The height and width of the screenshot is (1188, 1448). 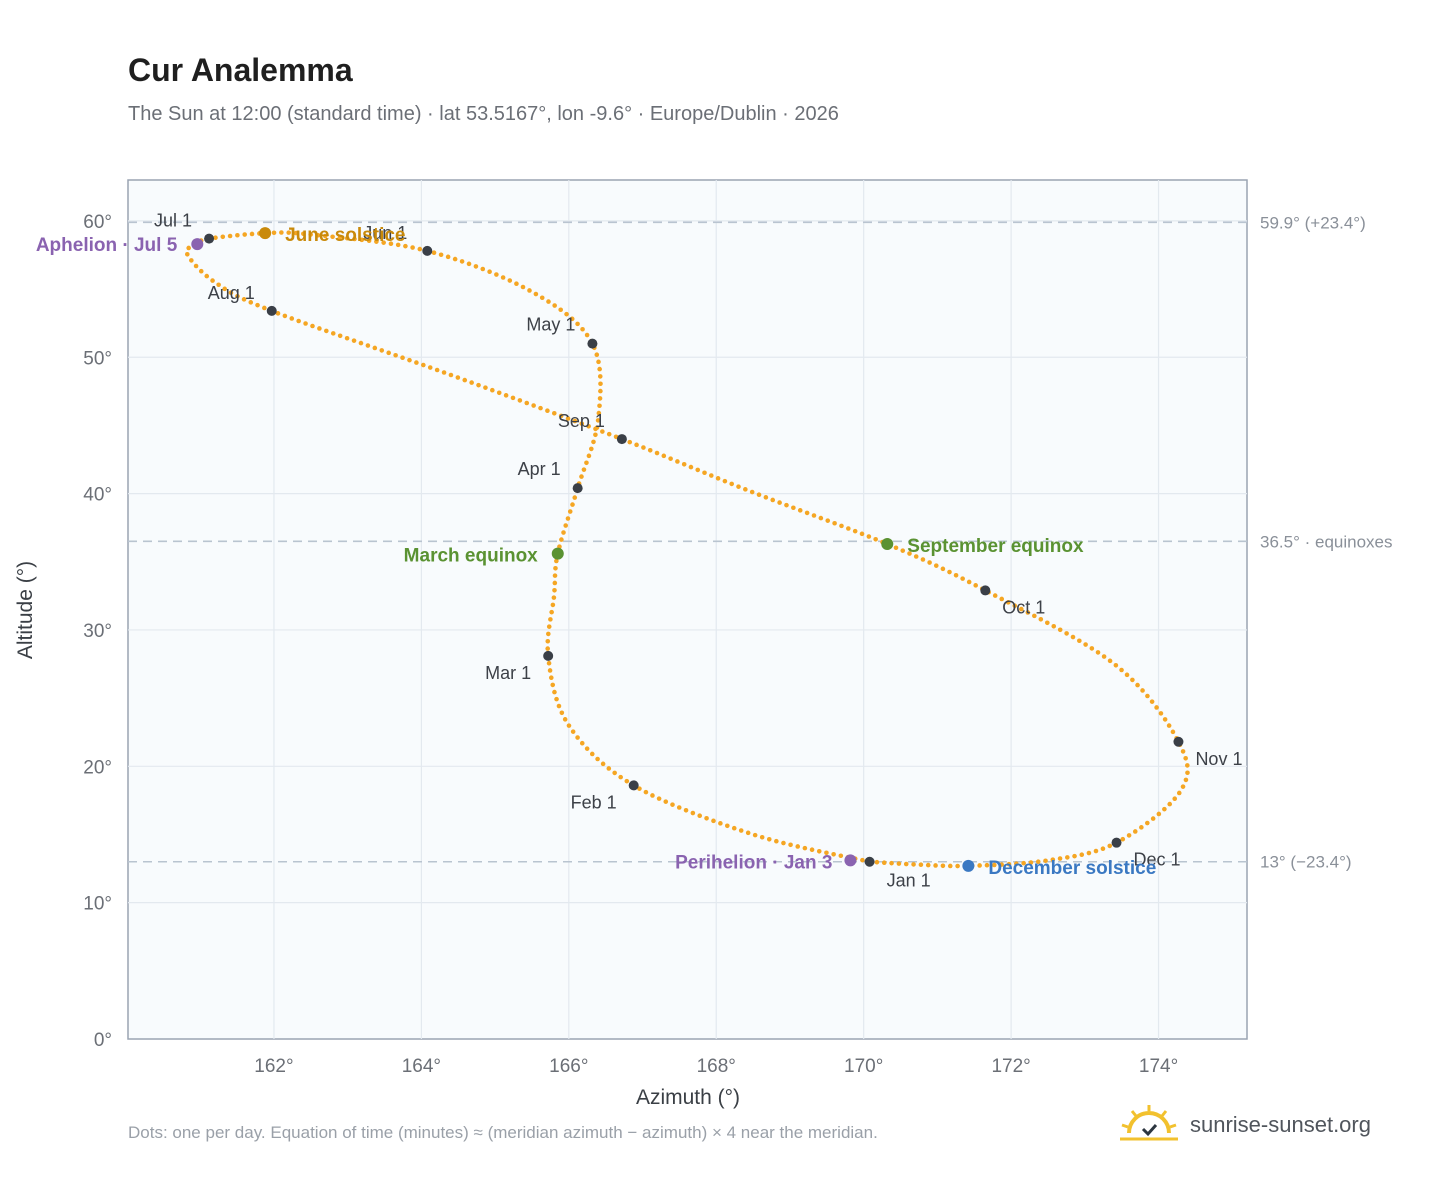 What do you see at coordinates (240, 70) in the screenshot?
I see `page-title: Cur Analemma` at bounding box center [240, 70].